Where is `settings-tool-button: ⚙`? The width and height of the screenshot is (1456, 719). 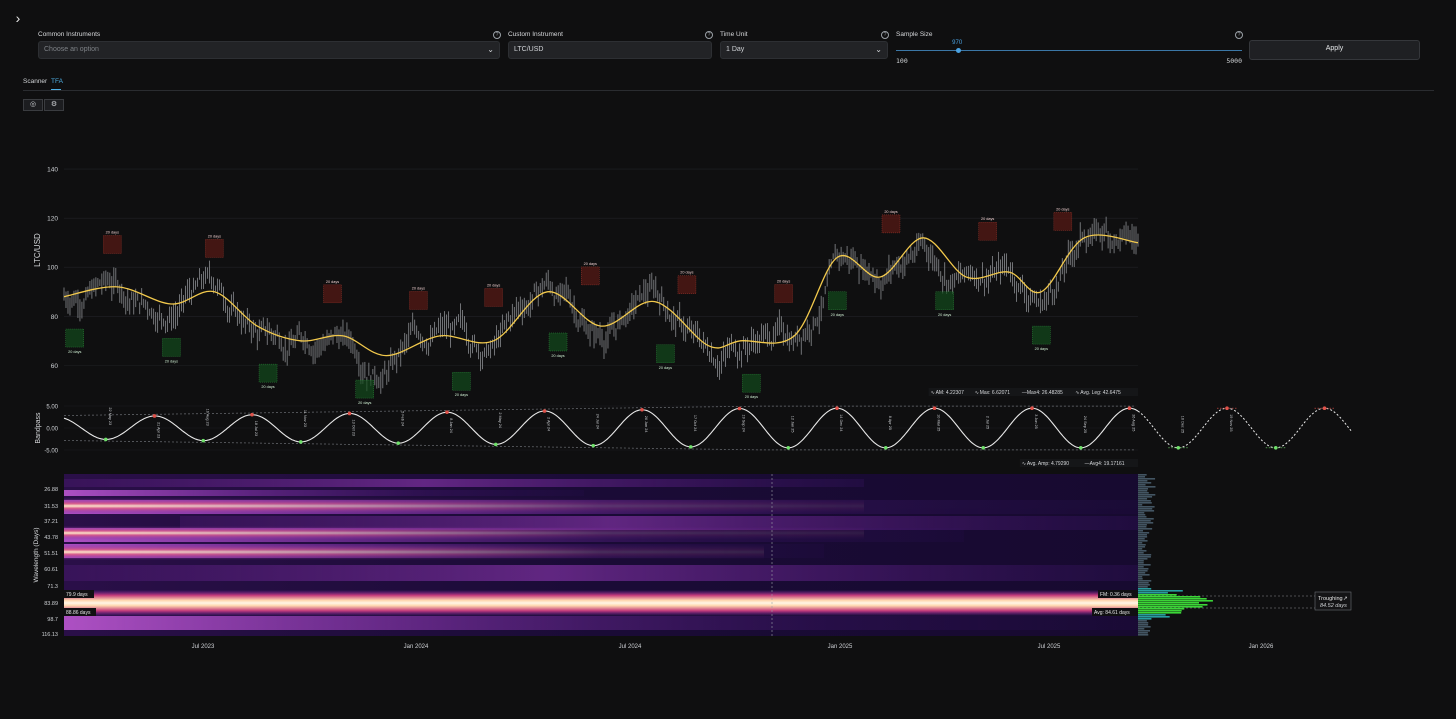
settings-tool-button: ⚙ is located at coordinates (54, 105).